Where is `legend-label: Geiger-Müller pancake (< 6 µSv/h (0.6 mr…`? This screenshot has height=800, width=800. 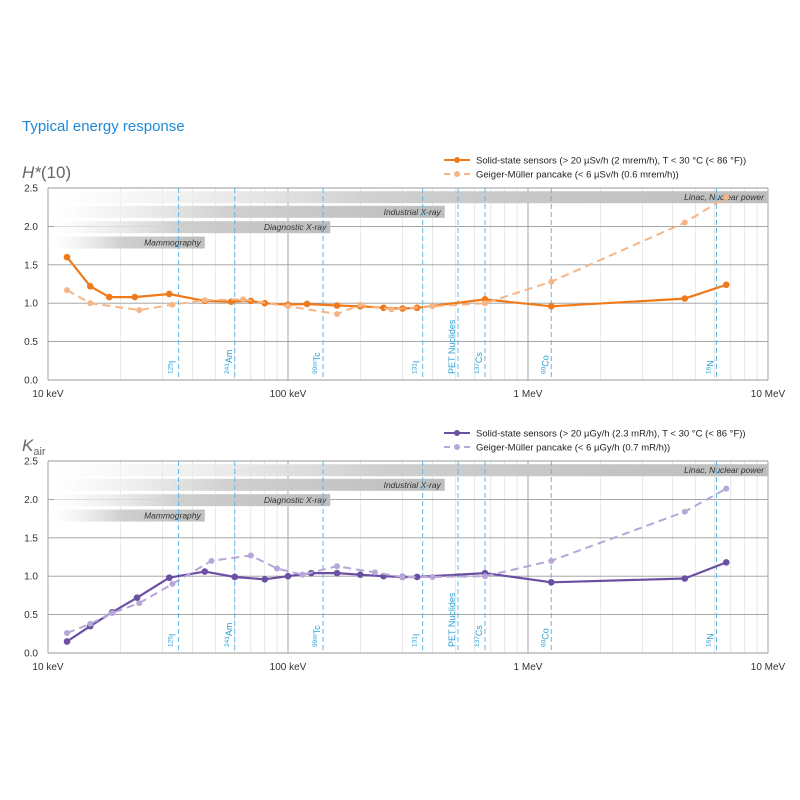
legend-label: Geiger-Müller pancake (< 6 µSv/h (0.6 mr… is located at coordinates (577, 175).